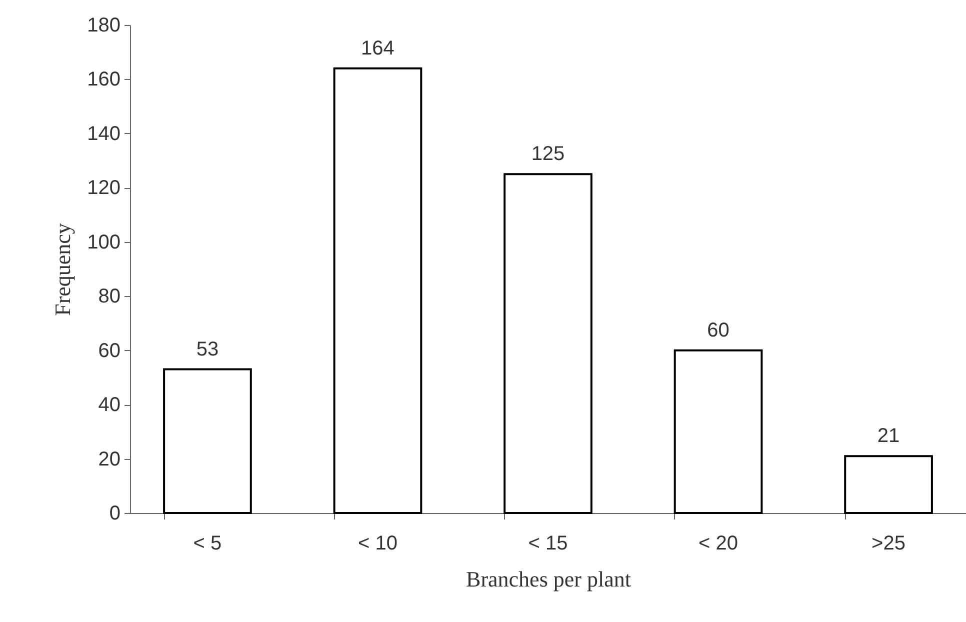 The image size is (966, 622). Describe the element at coordinates (889, 543) in the screenshot. I see `x-tick-label: >25` at that location.